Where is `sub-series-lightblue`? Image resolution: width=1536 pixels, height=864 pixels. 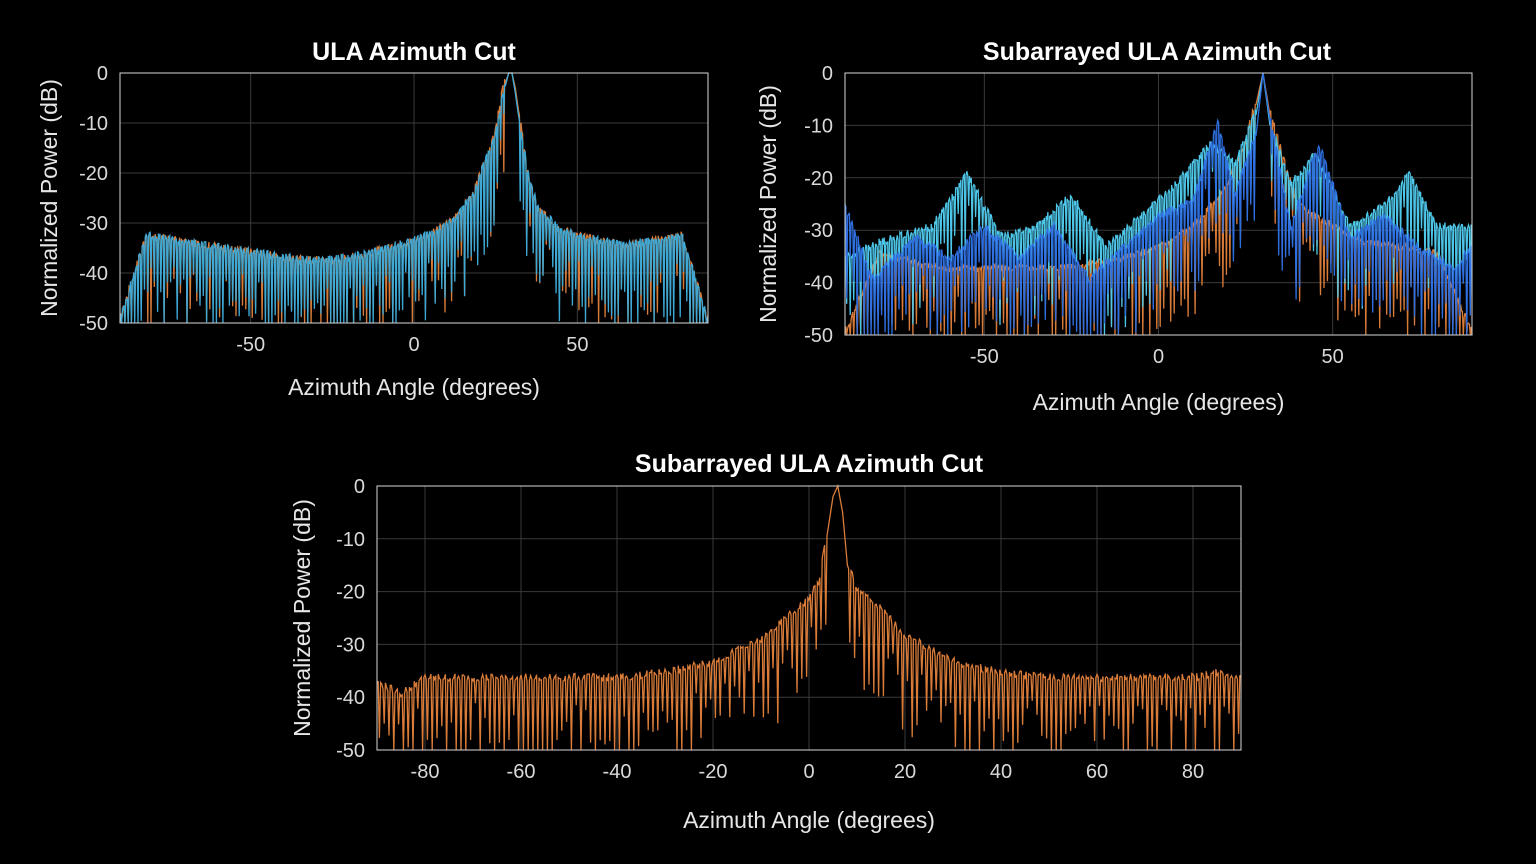 sub-series-lightblue is located at coordinates (1158, 204).